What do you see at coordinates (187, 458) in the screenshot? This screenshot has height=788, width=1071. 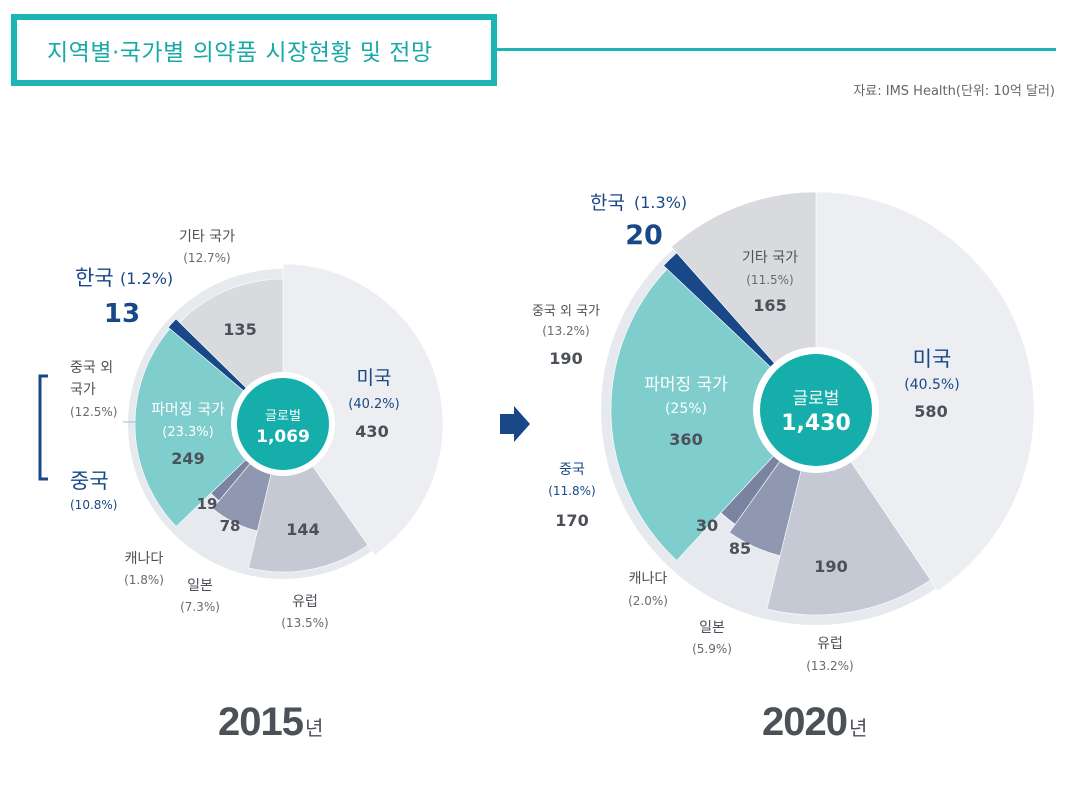 I see `label-pharmerging-value-2015: 249` at bounding box center [187, 458].